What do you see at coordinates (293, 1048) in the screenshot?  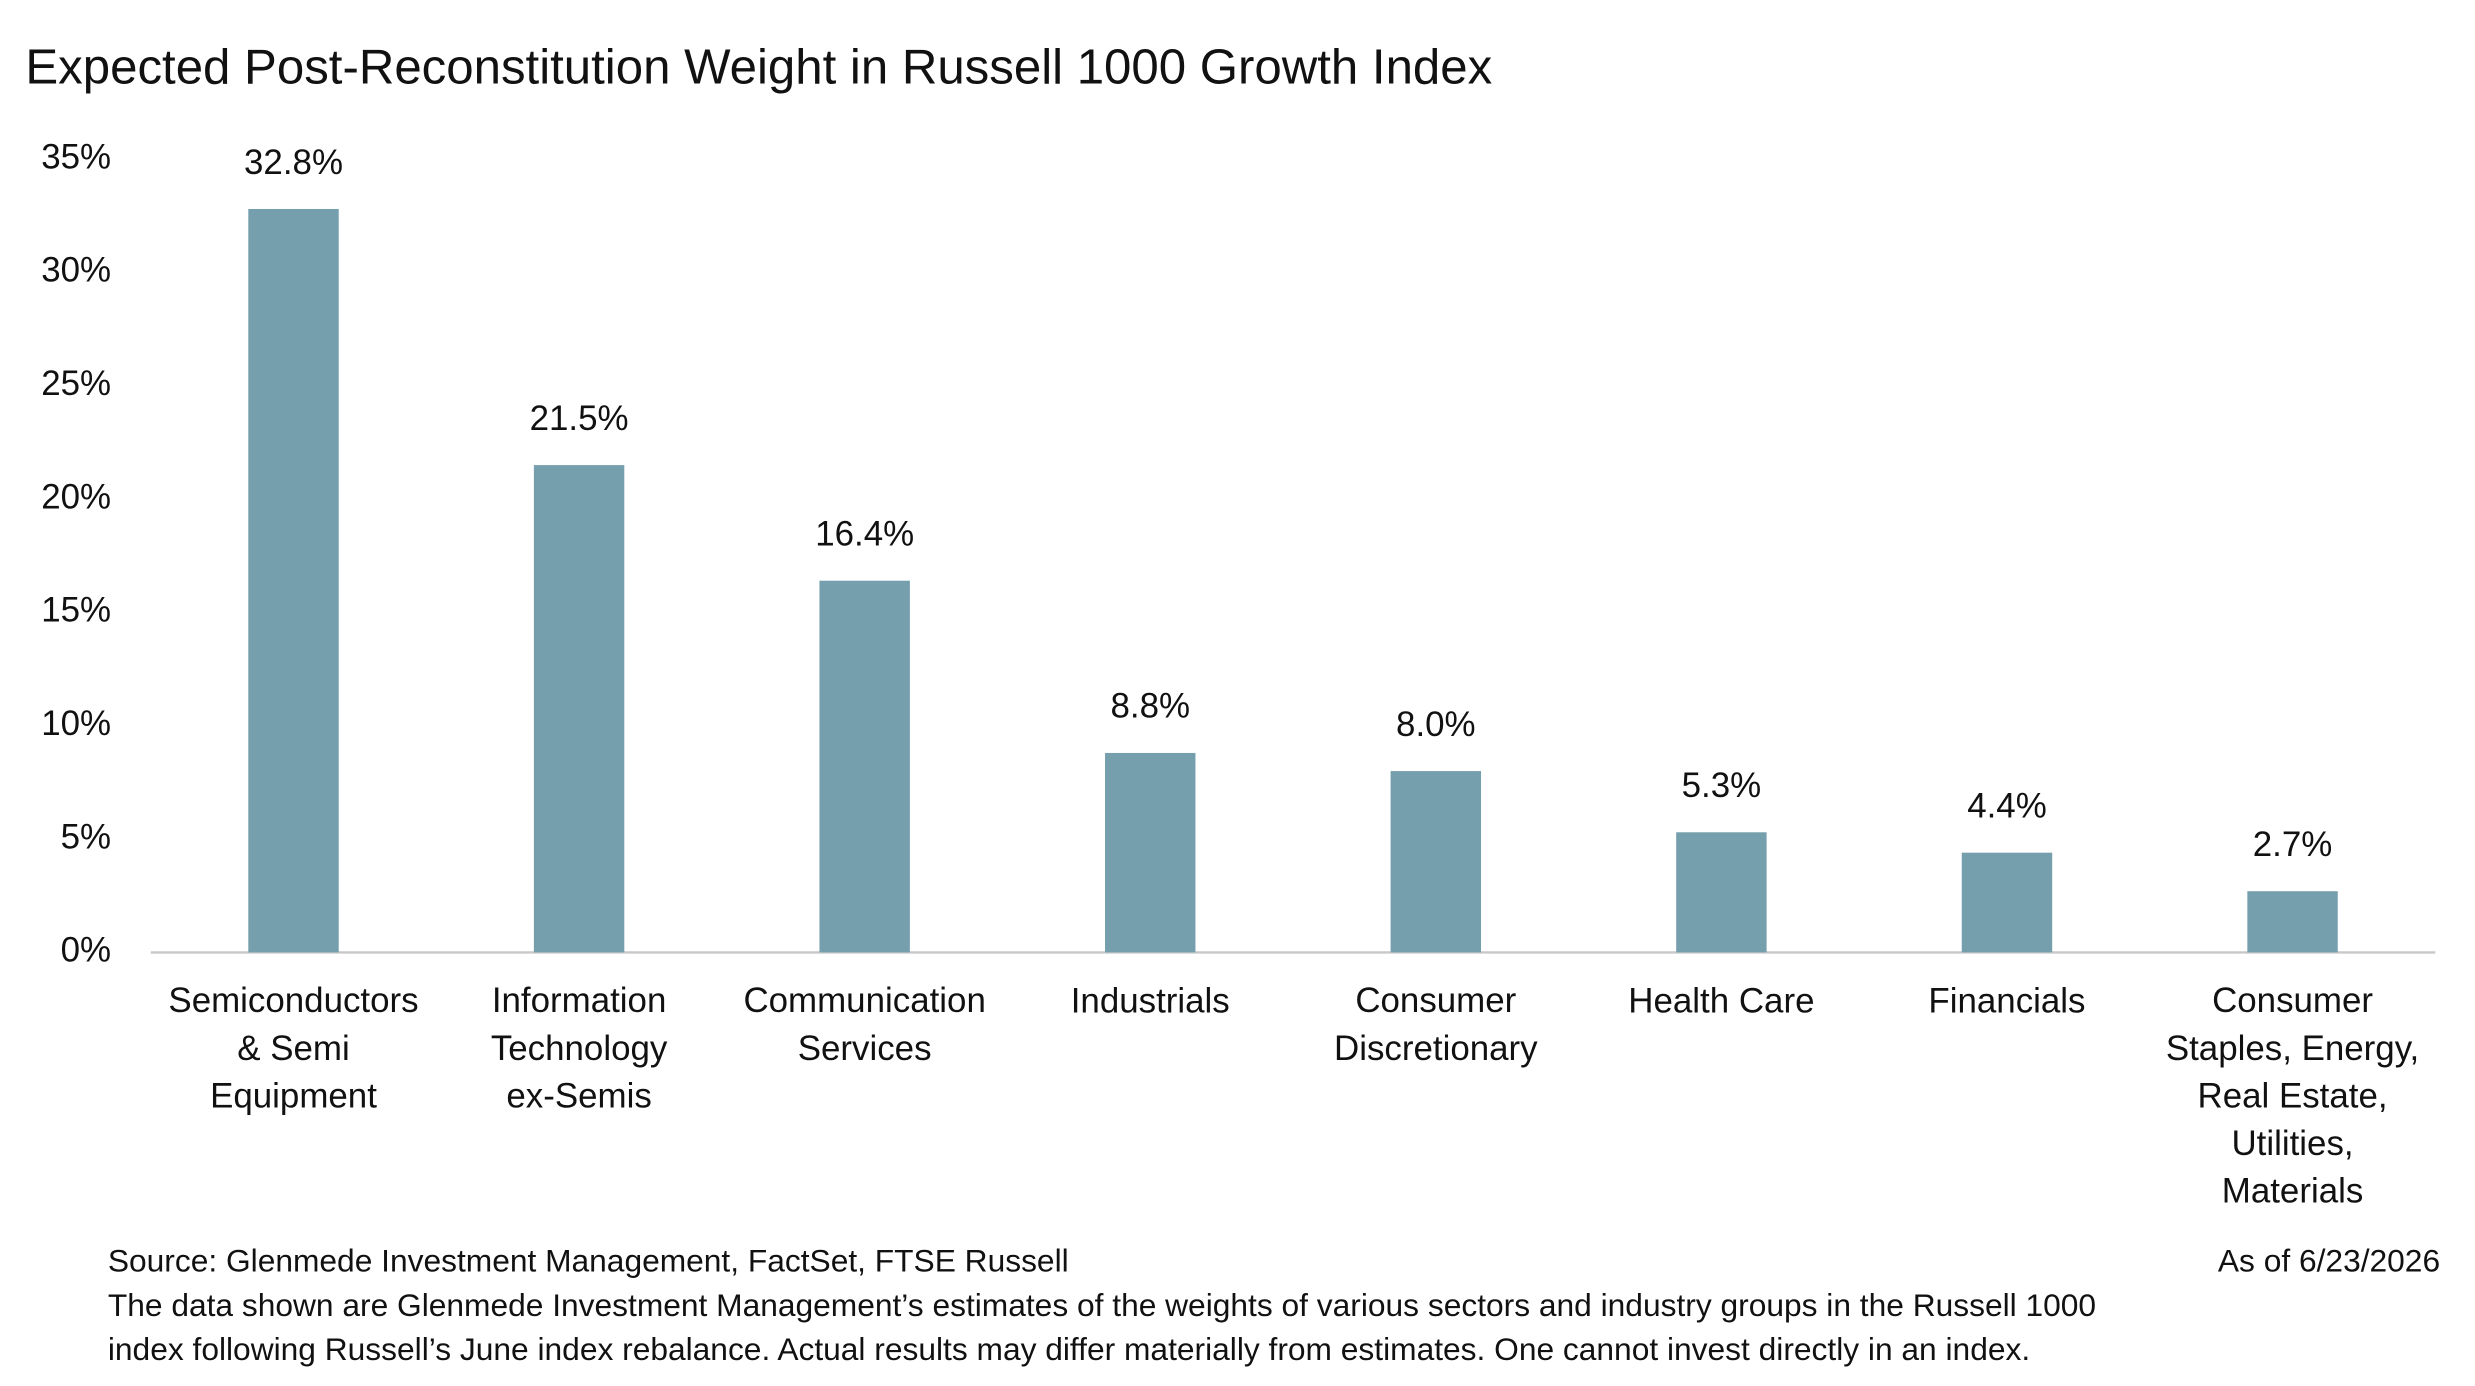 I see `x-tick-label: Semiconductors & Semi Equipment` at bounding box center [293, 1048].